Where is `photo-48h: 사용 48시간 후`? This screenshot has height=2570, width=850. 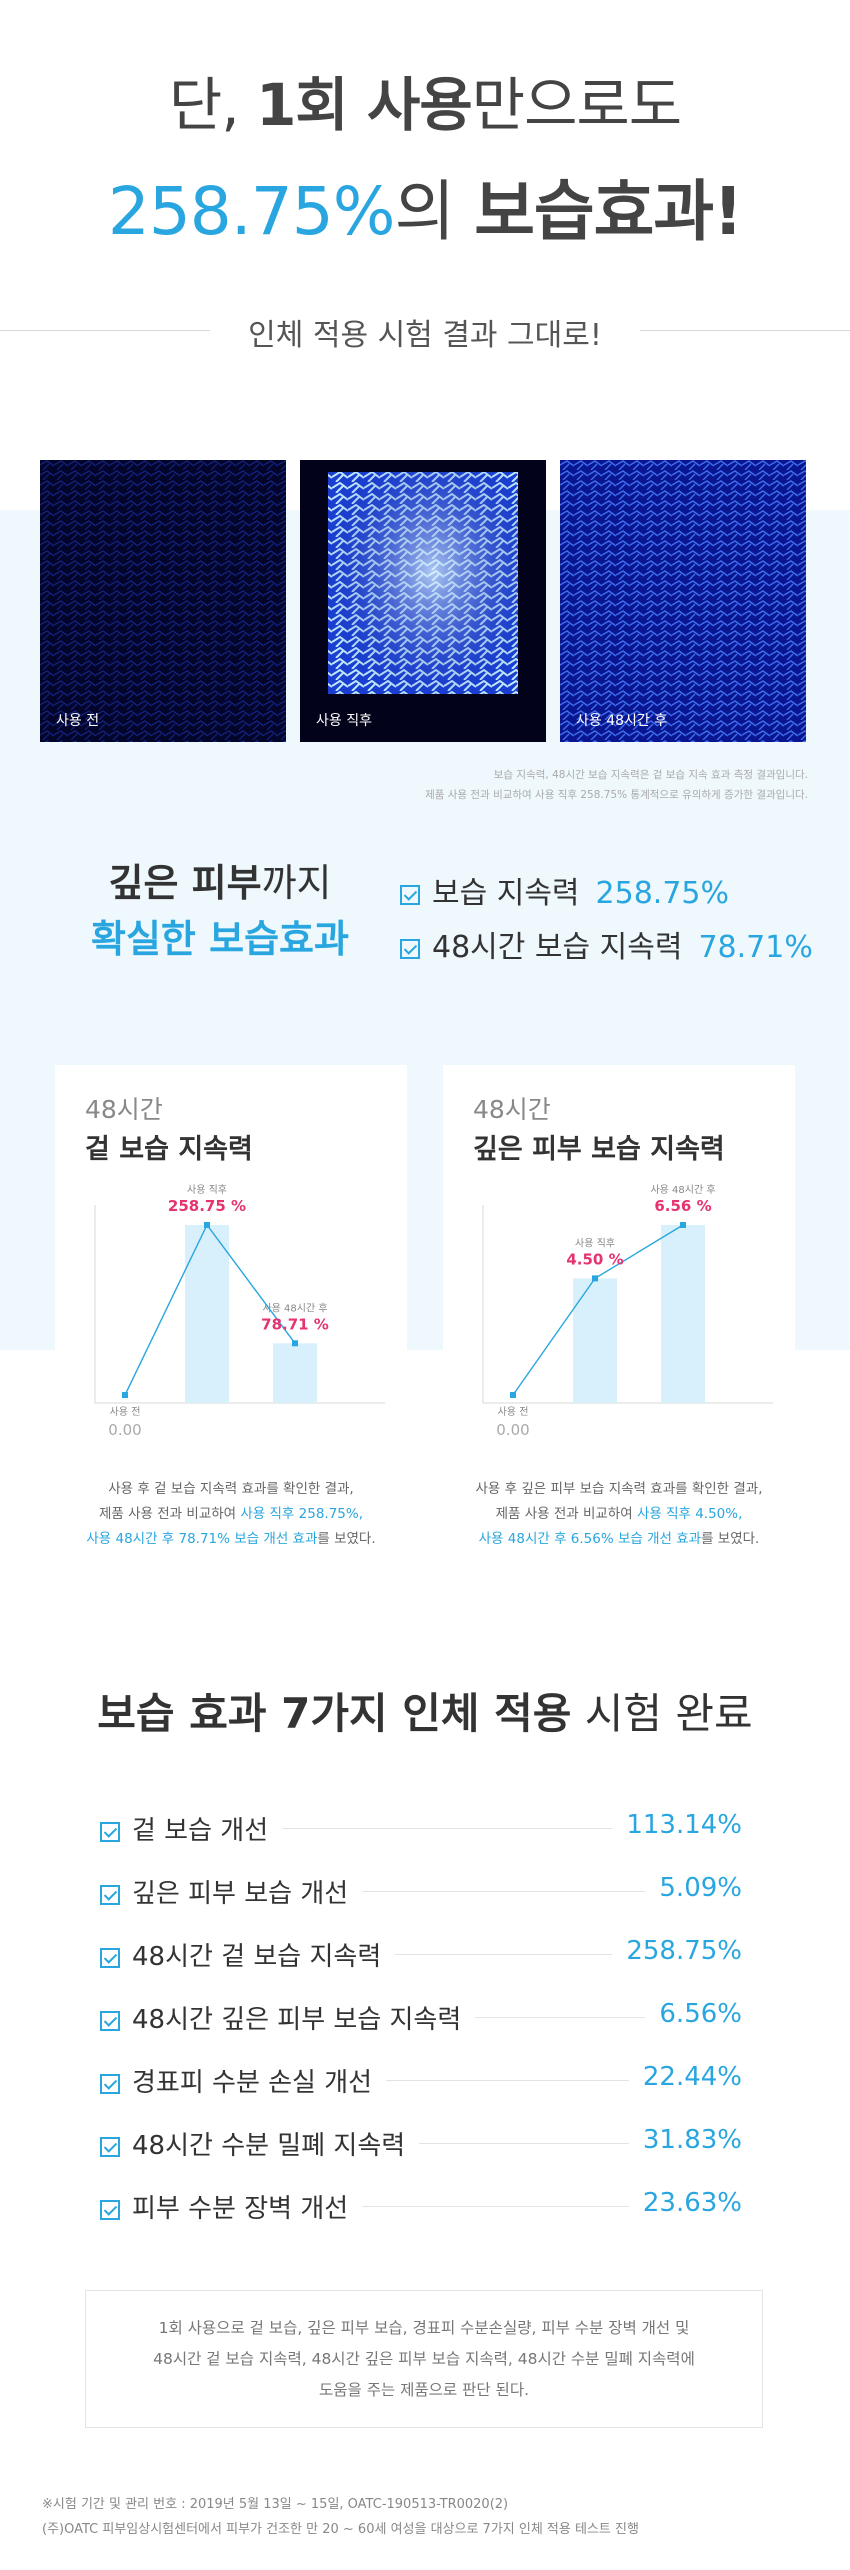 photo-48h: 사용 48시간 후 is located at coordinates (683, 601).